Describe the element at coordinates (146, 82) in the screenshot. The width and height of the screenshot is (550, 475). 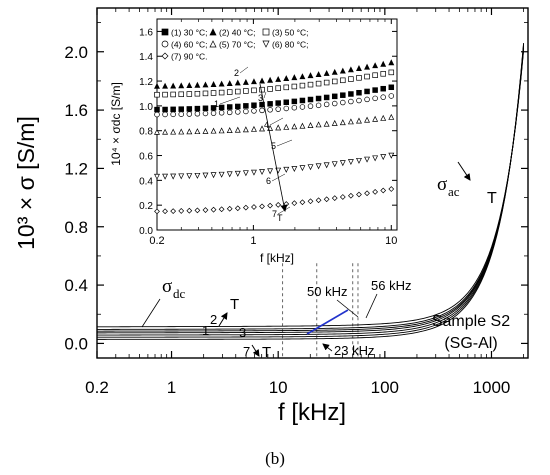
I see `inset-y-tick-label: 1.2` at that location.